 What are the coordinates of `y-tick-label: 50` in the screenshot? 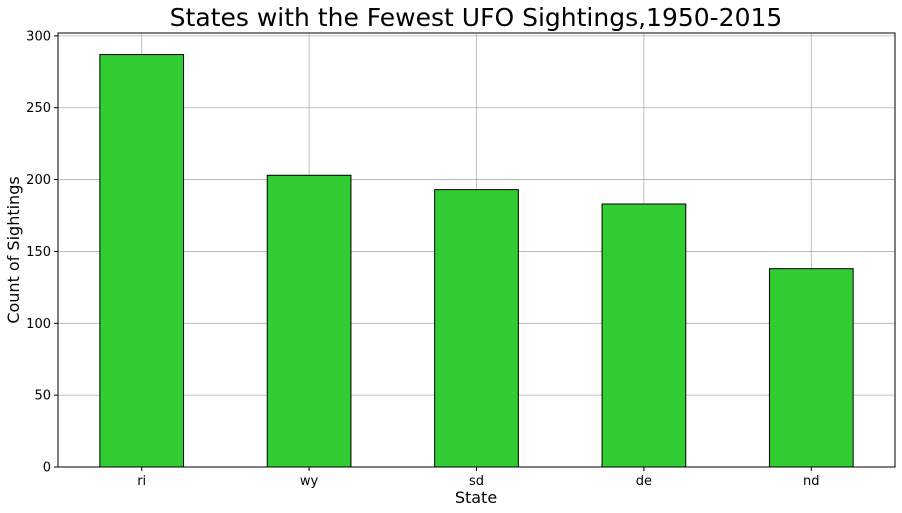 It's located at (42, 396).